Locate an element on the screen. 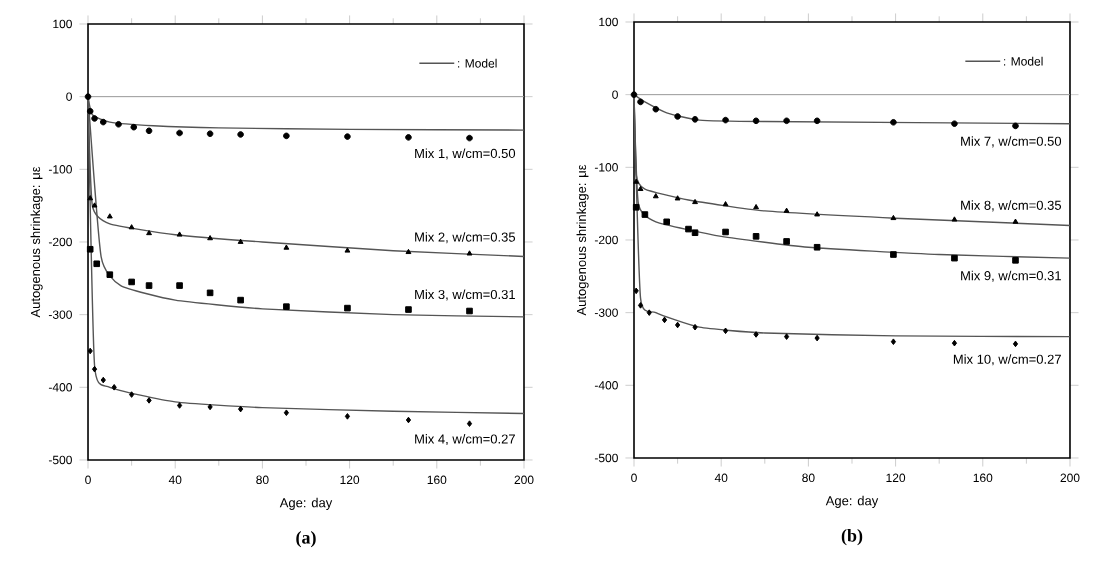 This screenshot has height=576, width=1100. text: (a) is located at coordinates (306, 539).